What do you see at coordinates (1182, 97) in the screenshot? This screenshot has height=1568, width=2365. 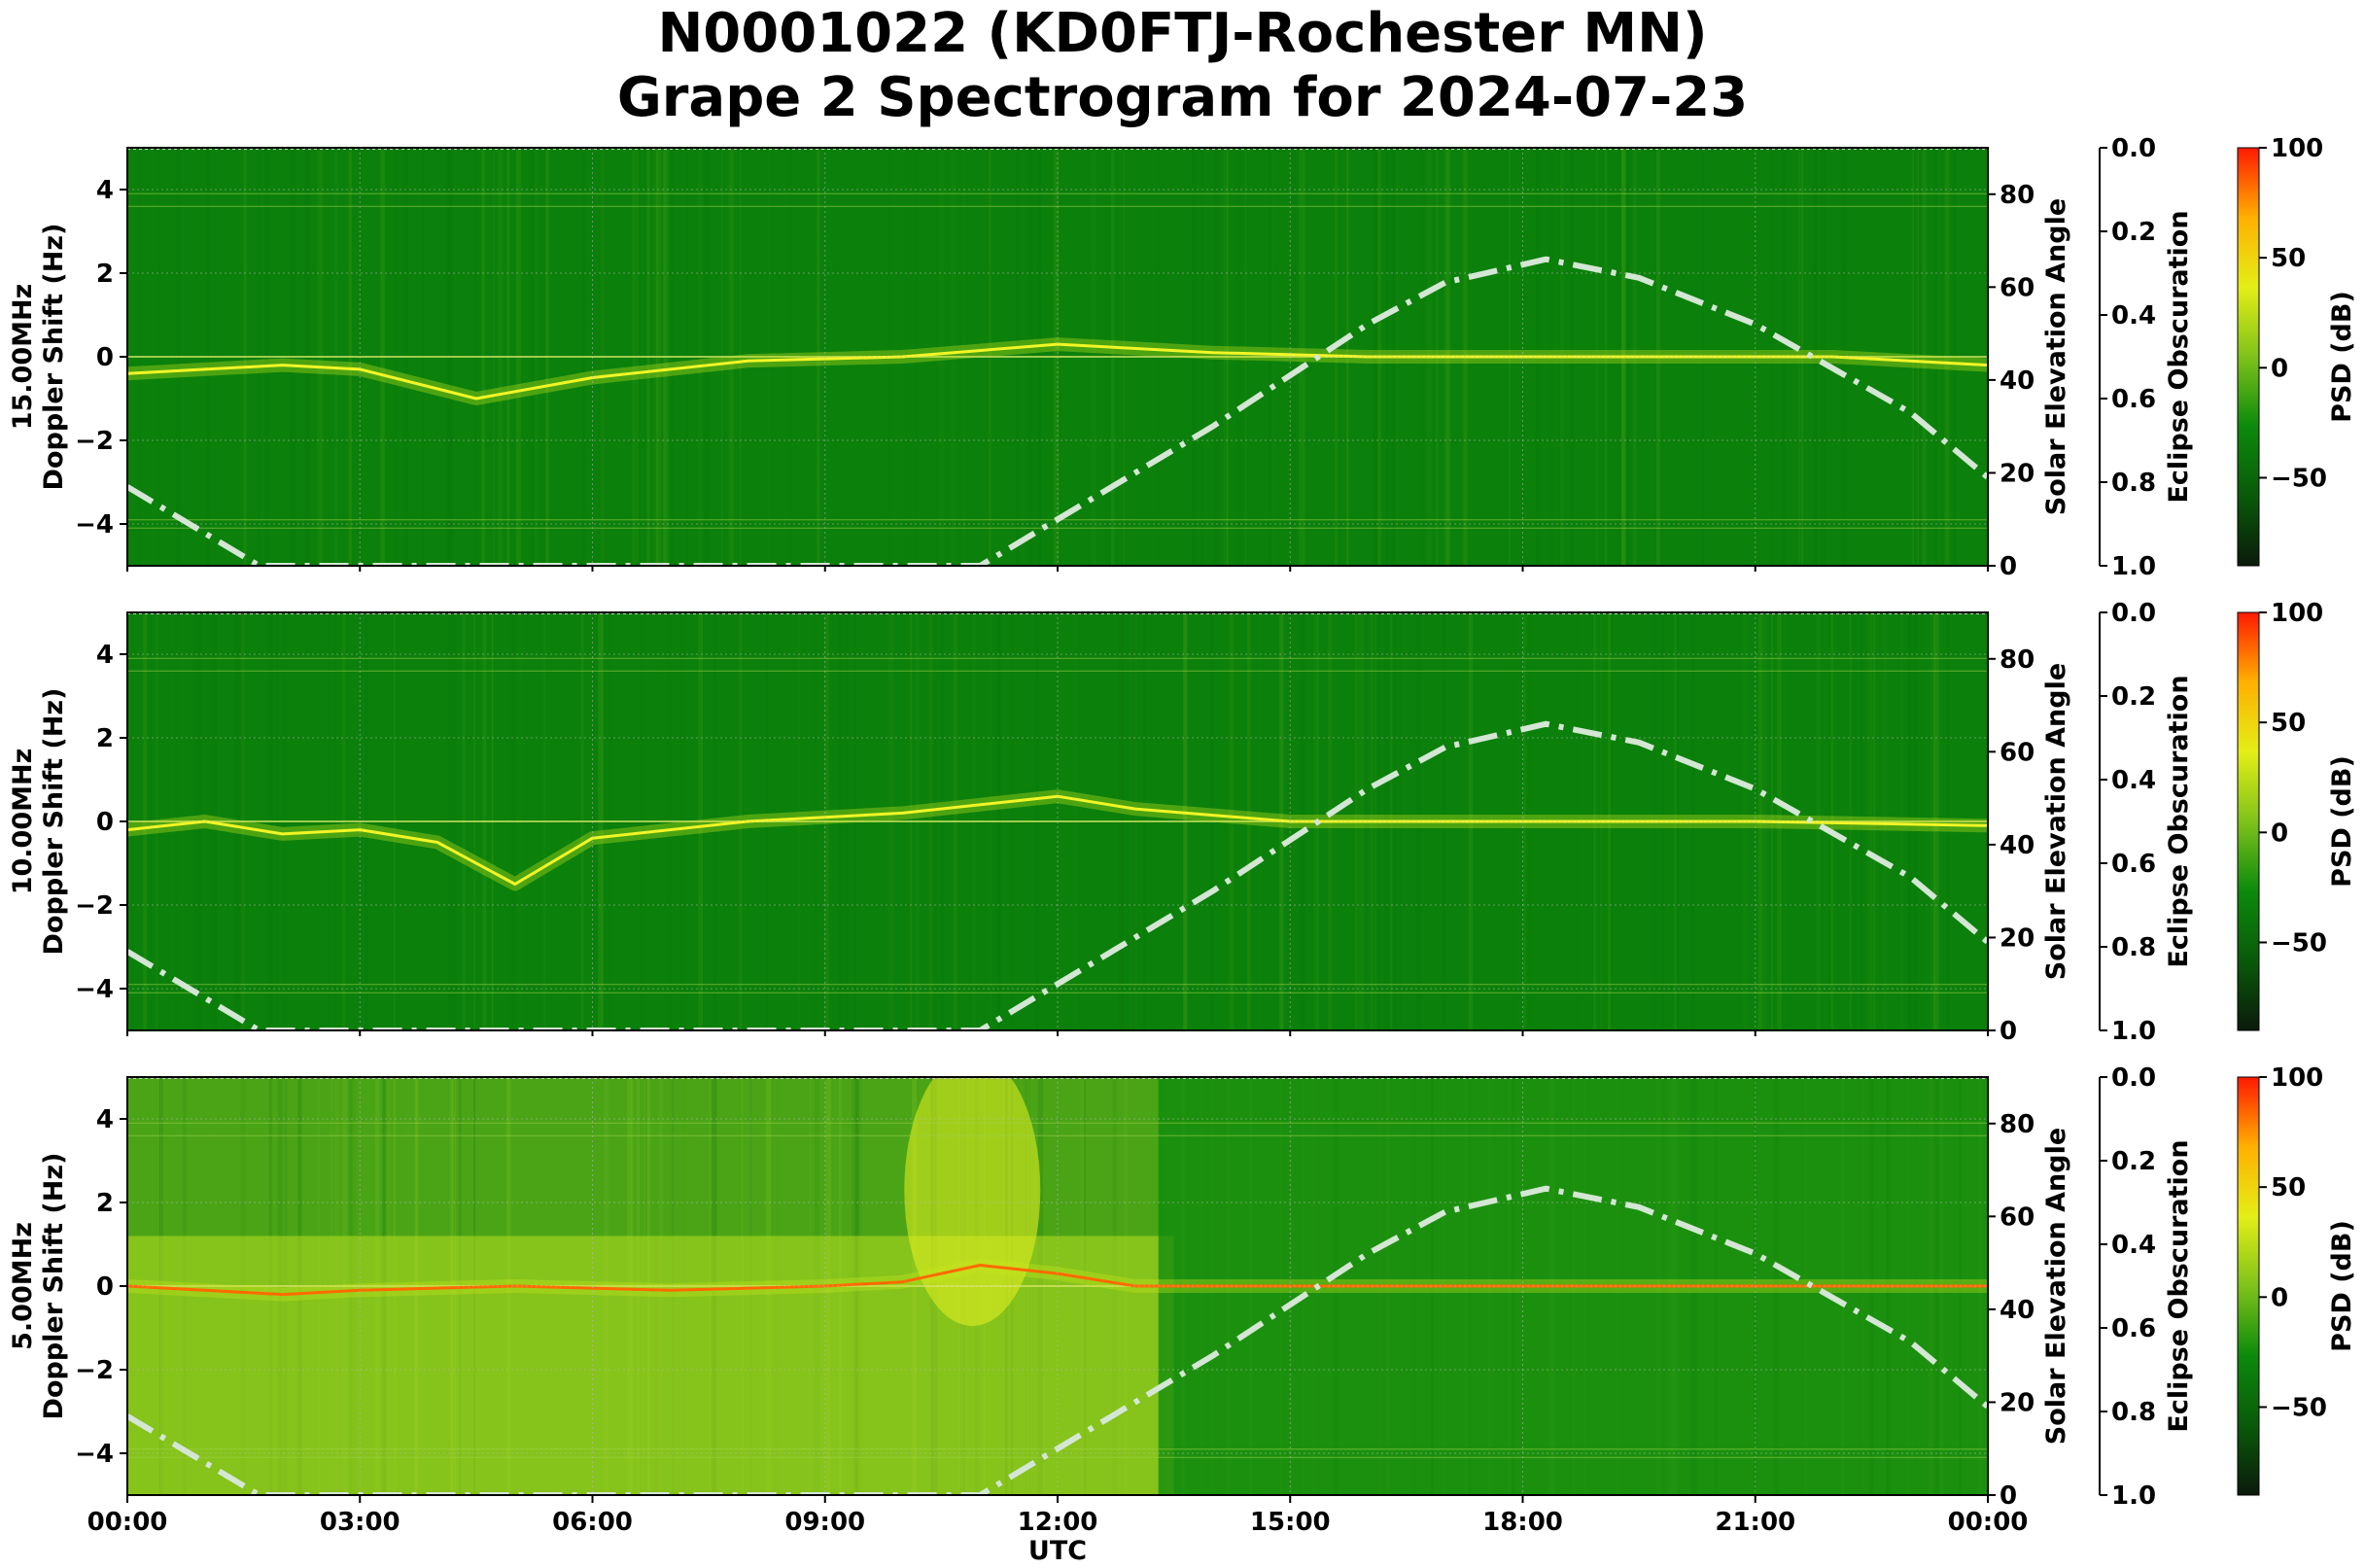 I see `title-line-2: Grape 2 Spectrogram for 2024-07-23` at bounding box center [1182, 97].